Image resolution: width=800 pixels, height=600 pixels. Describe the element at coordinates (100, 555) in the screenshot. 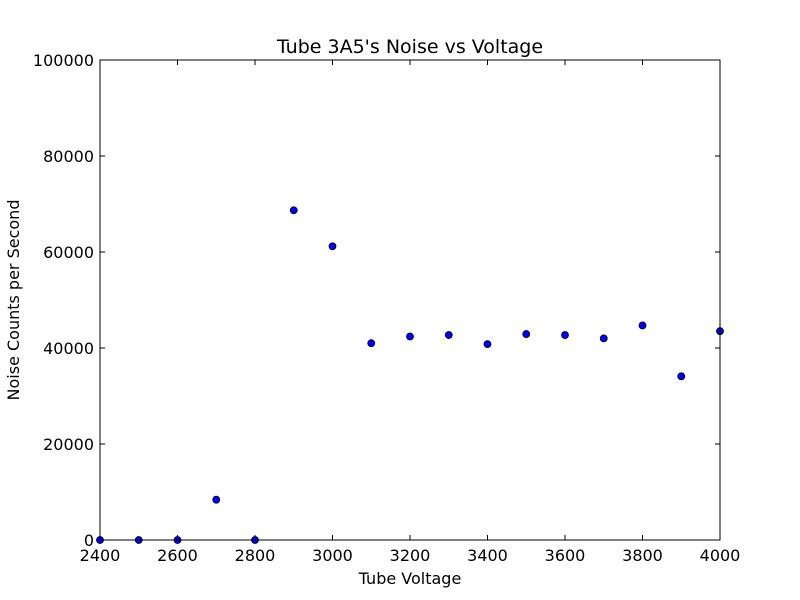

I see `x-tick-label: 2400` at that location.